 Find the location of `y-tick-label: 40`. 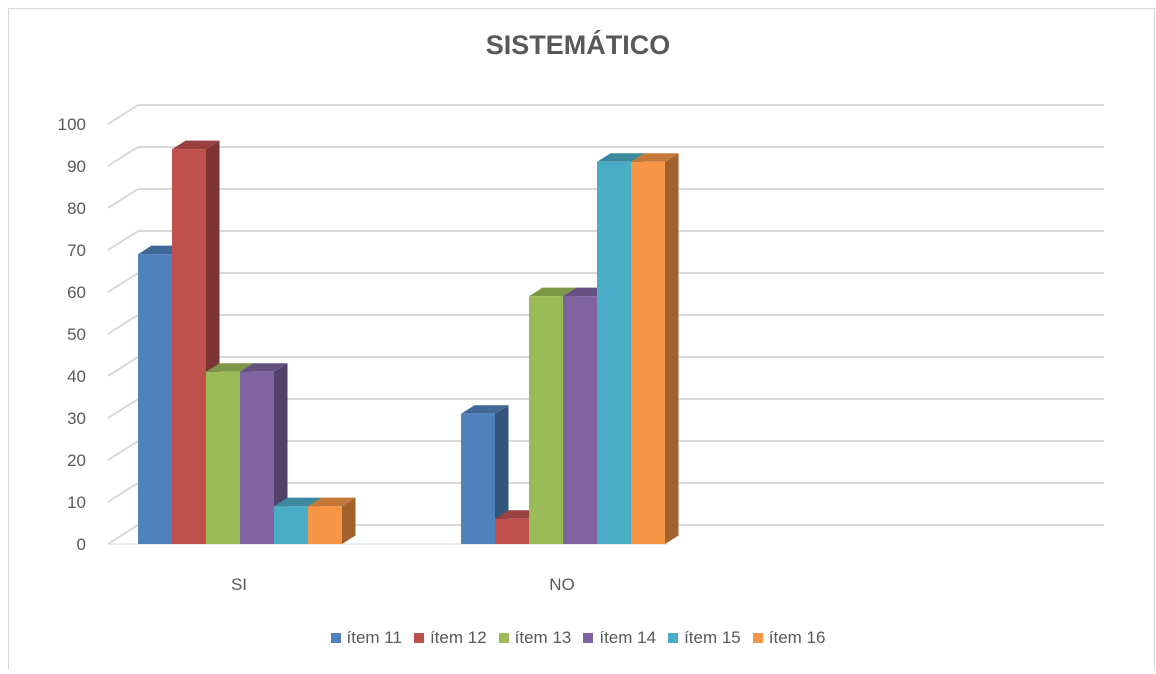

y-tick-label: 40 is located at coordinates (76, 376).